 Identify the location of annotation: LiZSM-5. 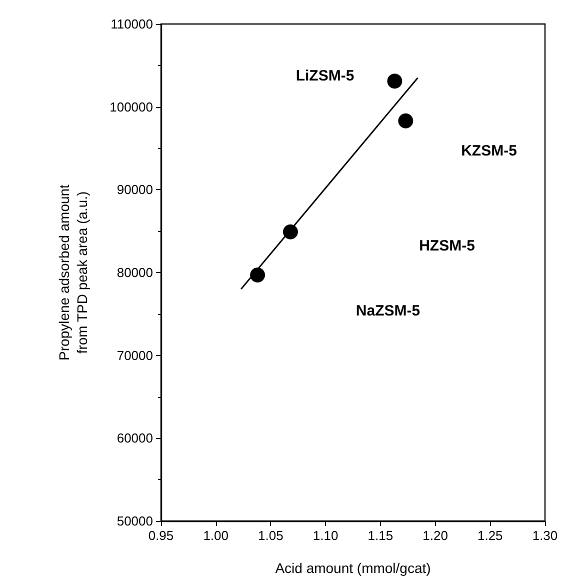
(325, 76).